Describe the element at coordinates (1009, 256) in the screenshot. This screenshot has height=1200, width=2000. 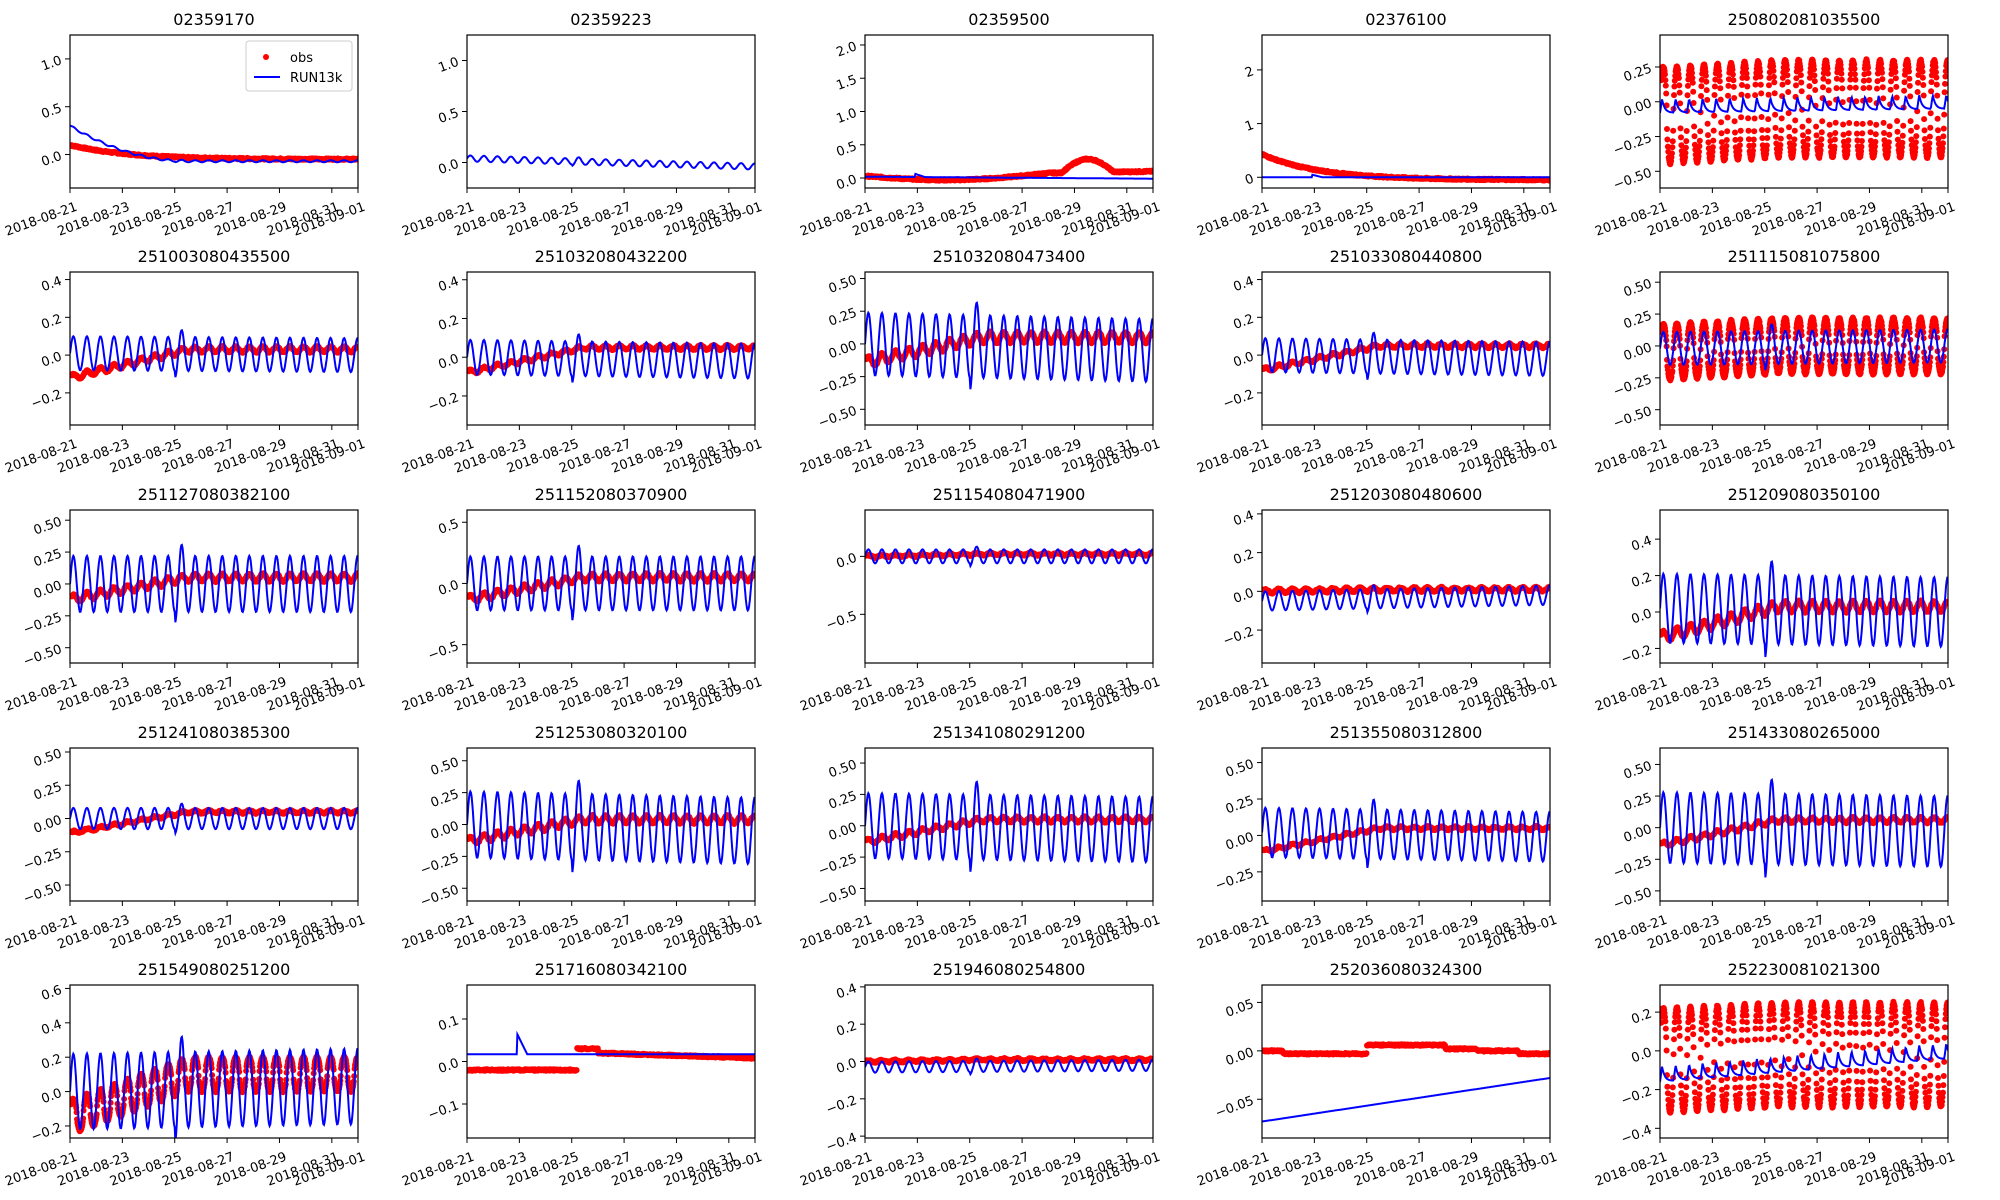
I see `subplot-title: 251032080473400` at that location.